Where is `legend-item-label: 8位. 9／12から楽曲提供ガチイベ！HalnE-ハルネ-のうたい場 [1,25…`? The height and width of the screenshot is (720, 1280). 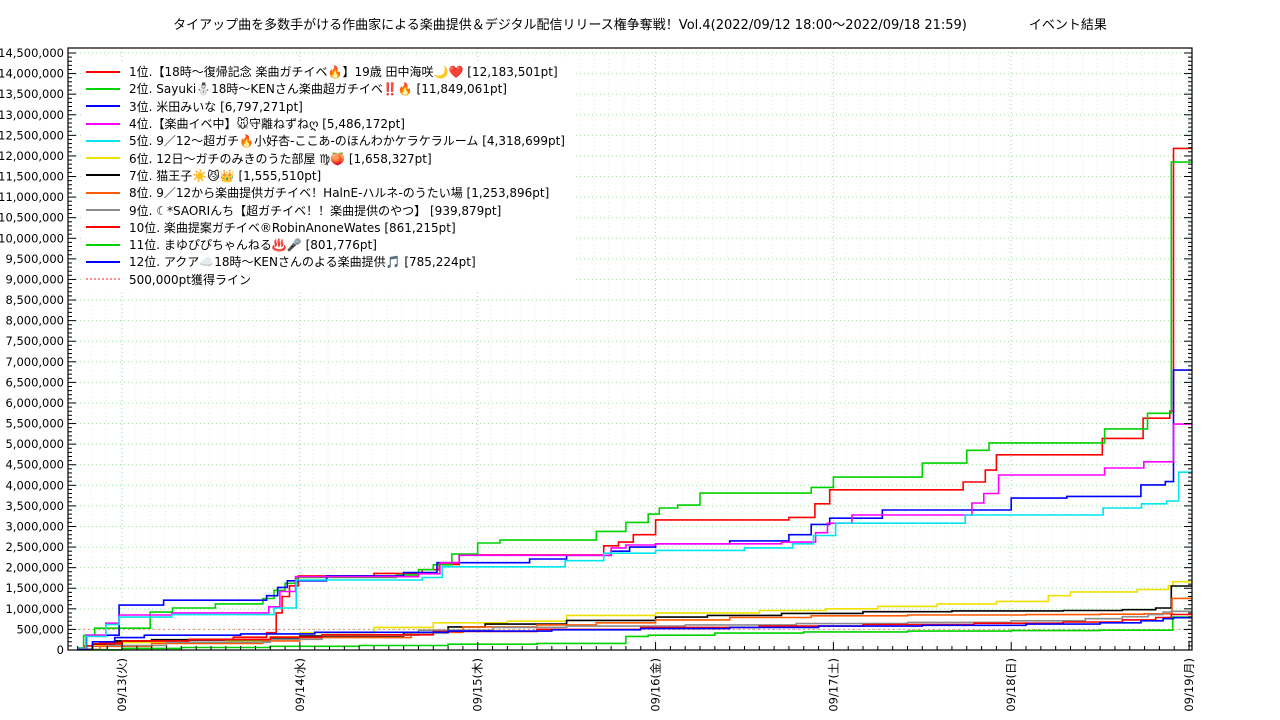
legend-item-label: 8位. 9／12から楽曲提供ガチイベ！HalnE-ハルネ-のうたい場 [1,25… is located at coordinates (339, 193).